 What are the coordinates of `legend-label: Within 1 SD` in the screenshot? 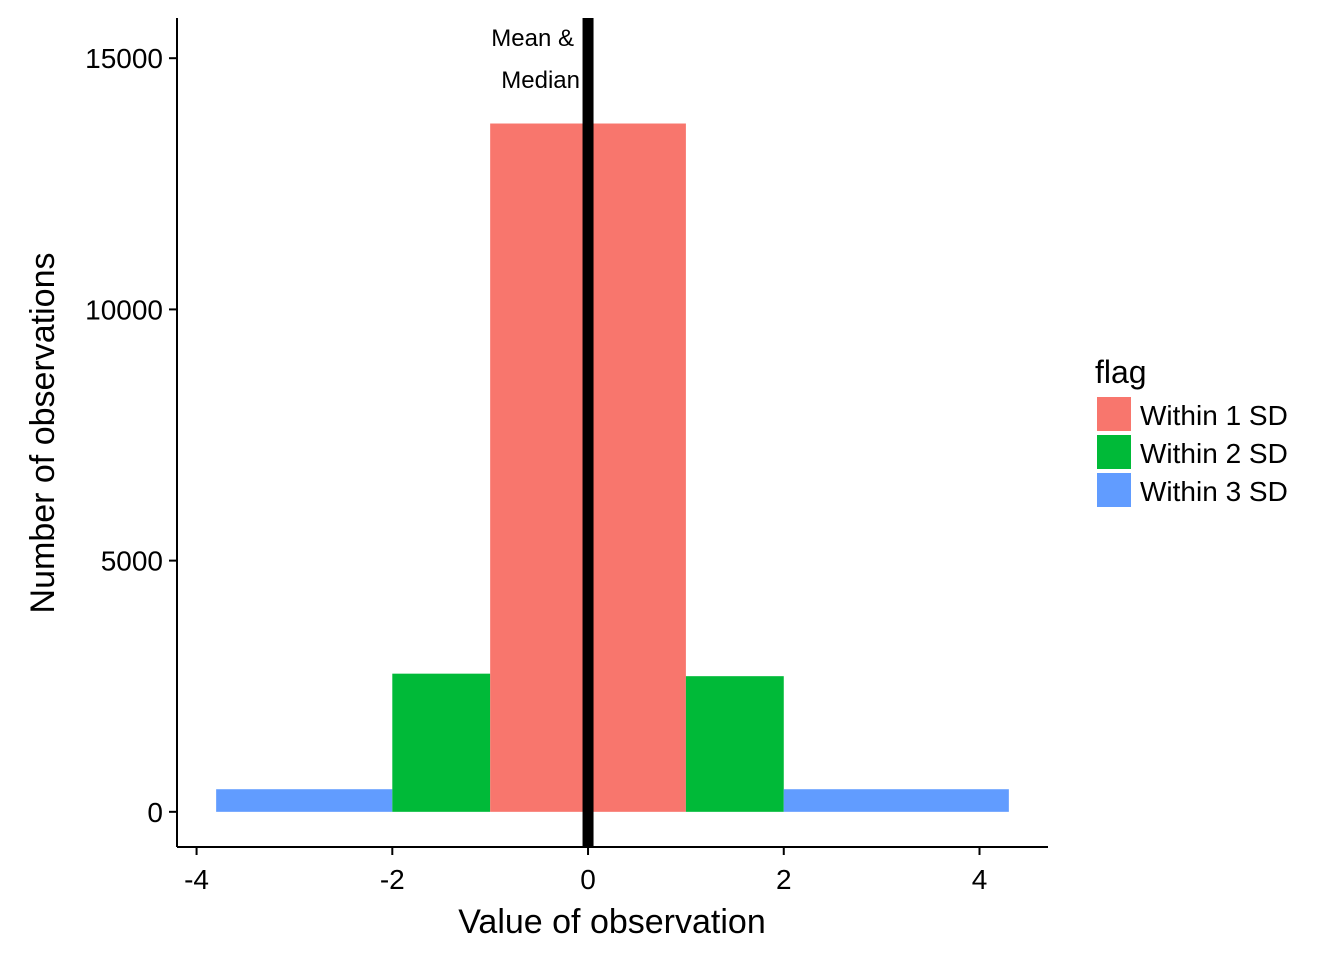 It's located at (1214, 415).